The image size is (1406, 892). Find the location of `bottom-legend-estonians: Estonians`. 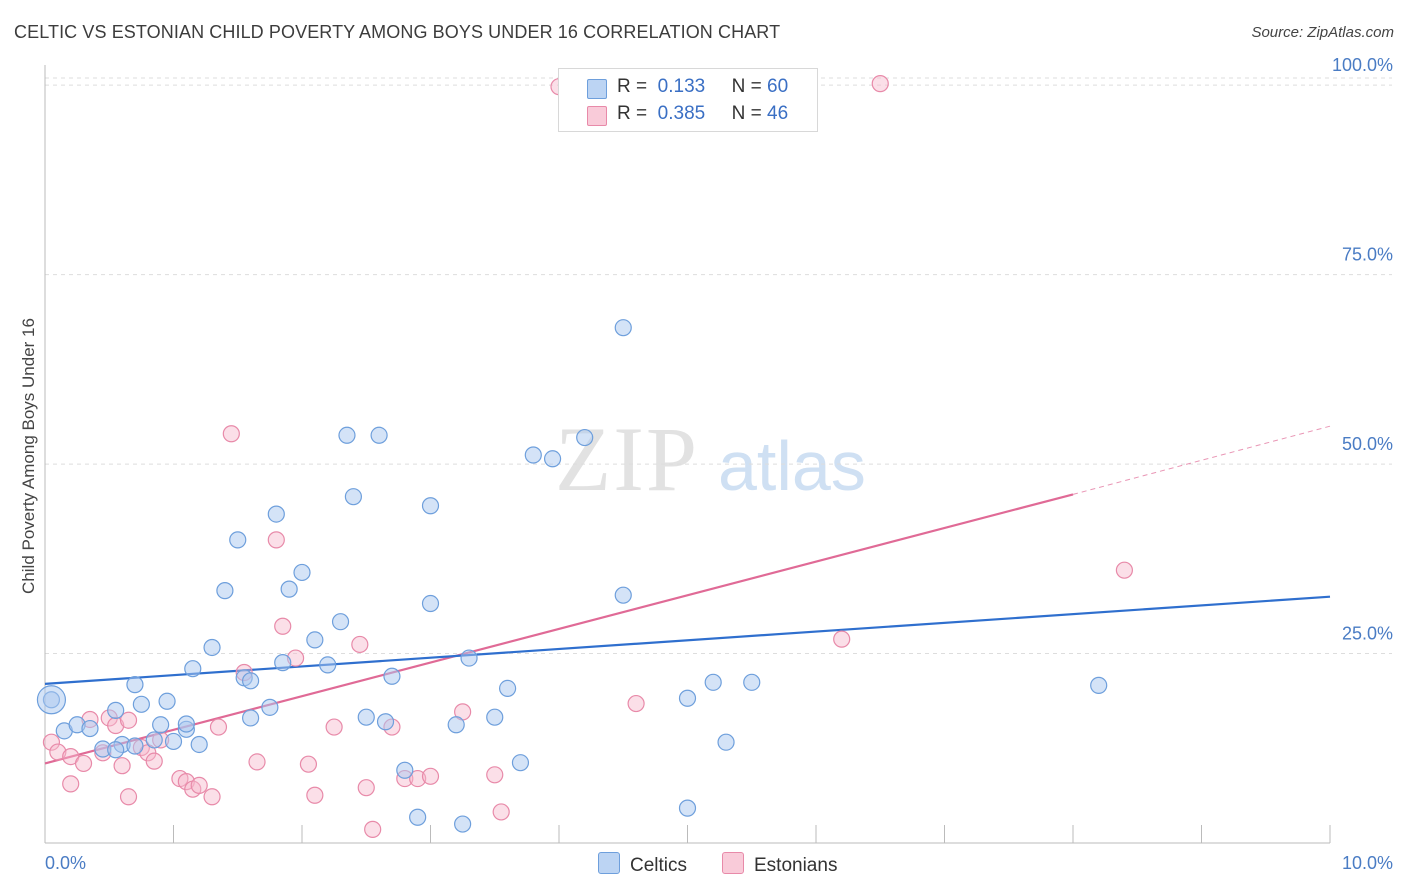

bottom-legend-estonians: Estonians is located at coordinates (779, 864).